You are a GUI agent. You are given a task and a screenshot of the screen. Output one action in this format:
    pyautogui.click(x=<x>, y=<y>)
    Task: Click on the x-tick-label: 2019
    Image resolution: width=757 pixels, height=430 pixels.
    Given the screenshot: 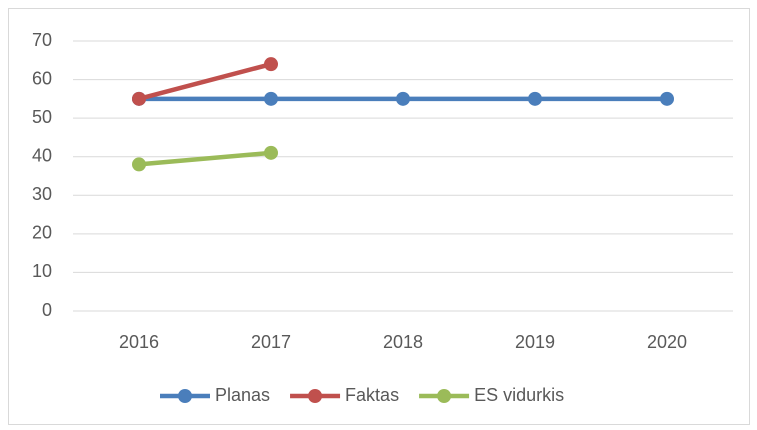 What is the action you would take?
    pyautogui.click(x=535, y=342)
    